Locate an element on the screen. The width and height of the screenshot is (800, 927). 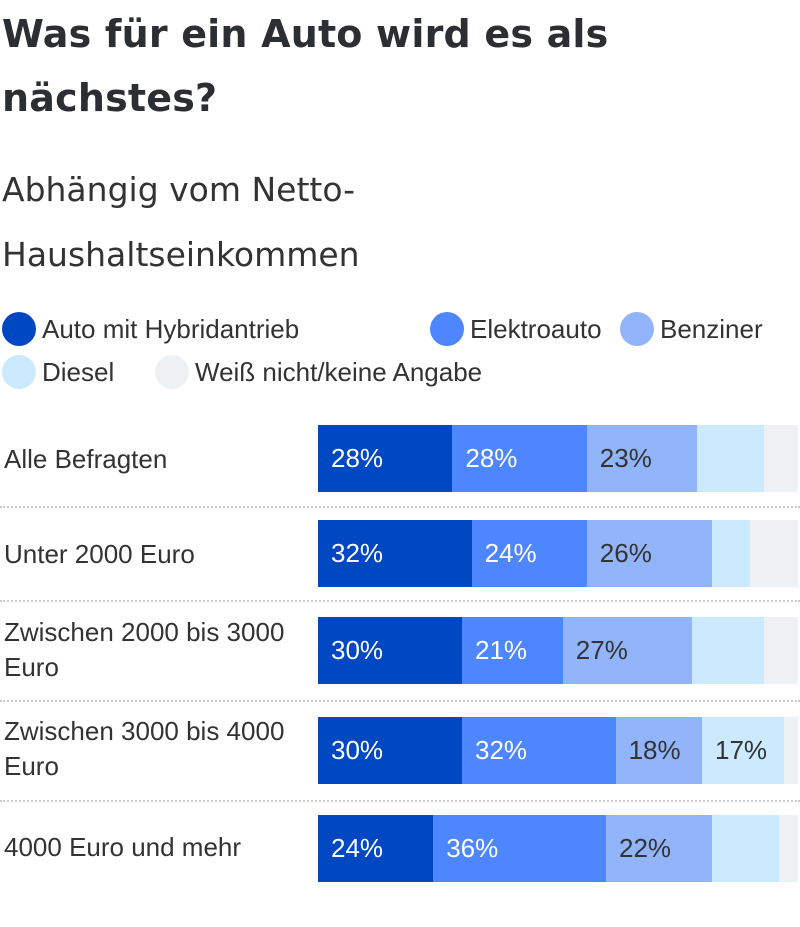
stacked-bar: 30% 21% 27% is located at coordinates (558, 650).